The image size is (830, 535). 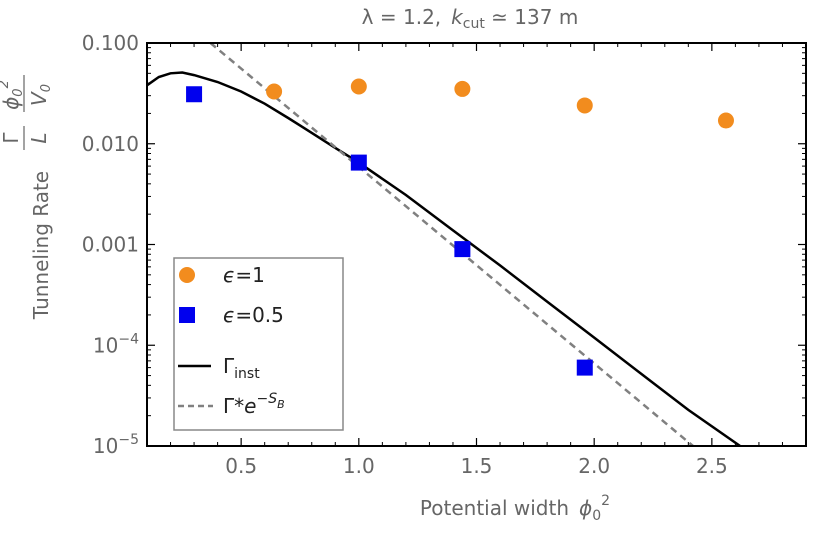 What do you see at coordinates (116, 445) in the screenshot?
I see `y-tick-label: 10⁻⁵` at bounding box center [116, 445].